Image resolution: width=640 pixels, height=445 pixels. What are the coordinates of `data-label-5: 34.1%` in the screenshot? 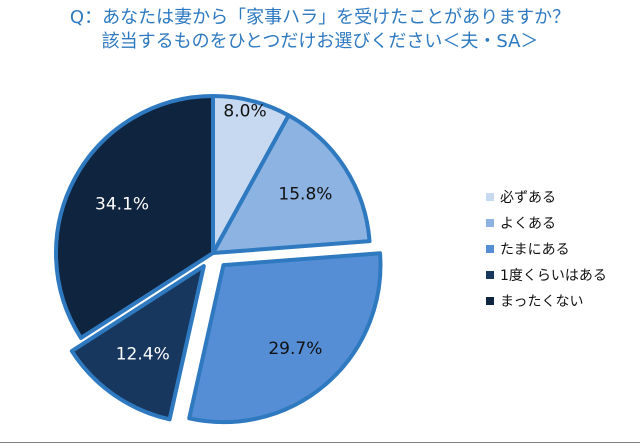 It's located at (122, 204).